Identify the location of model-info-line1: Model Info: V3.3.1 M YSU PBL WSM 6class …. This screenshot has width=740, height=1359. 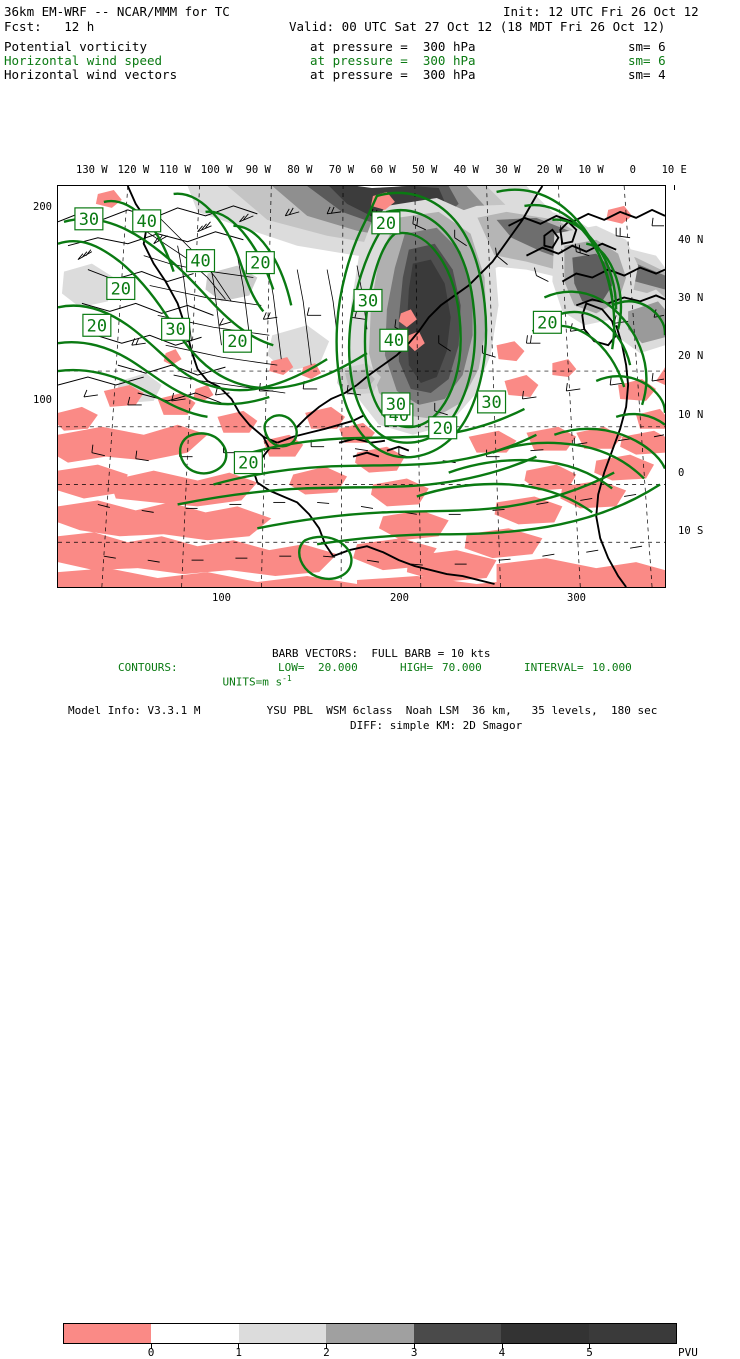
(363, 710).